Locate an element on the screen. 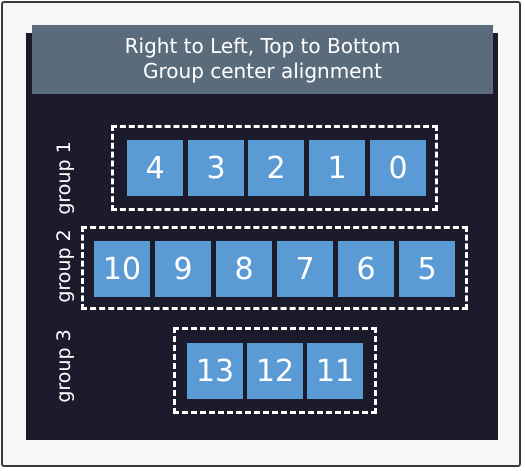  group-2-item: 6 is located at coordinates (366, 269).